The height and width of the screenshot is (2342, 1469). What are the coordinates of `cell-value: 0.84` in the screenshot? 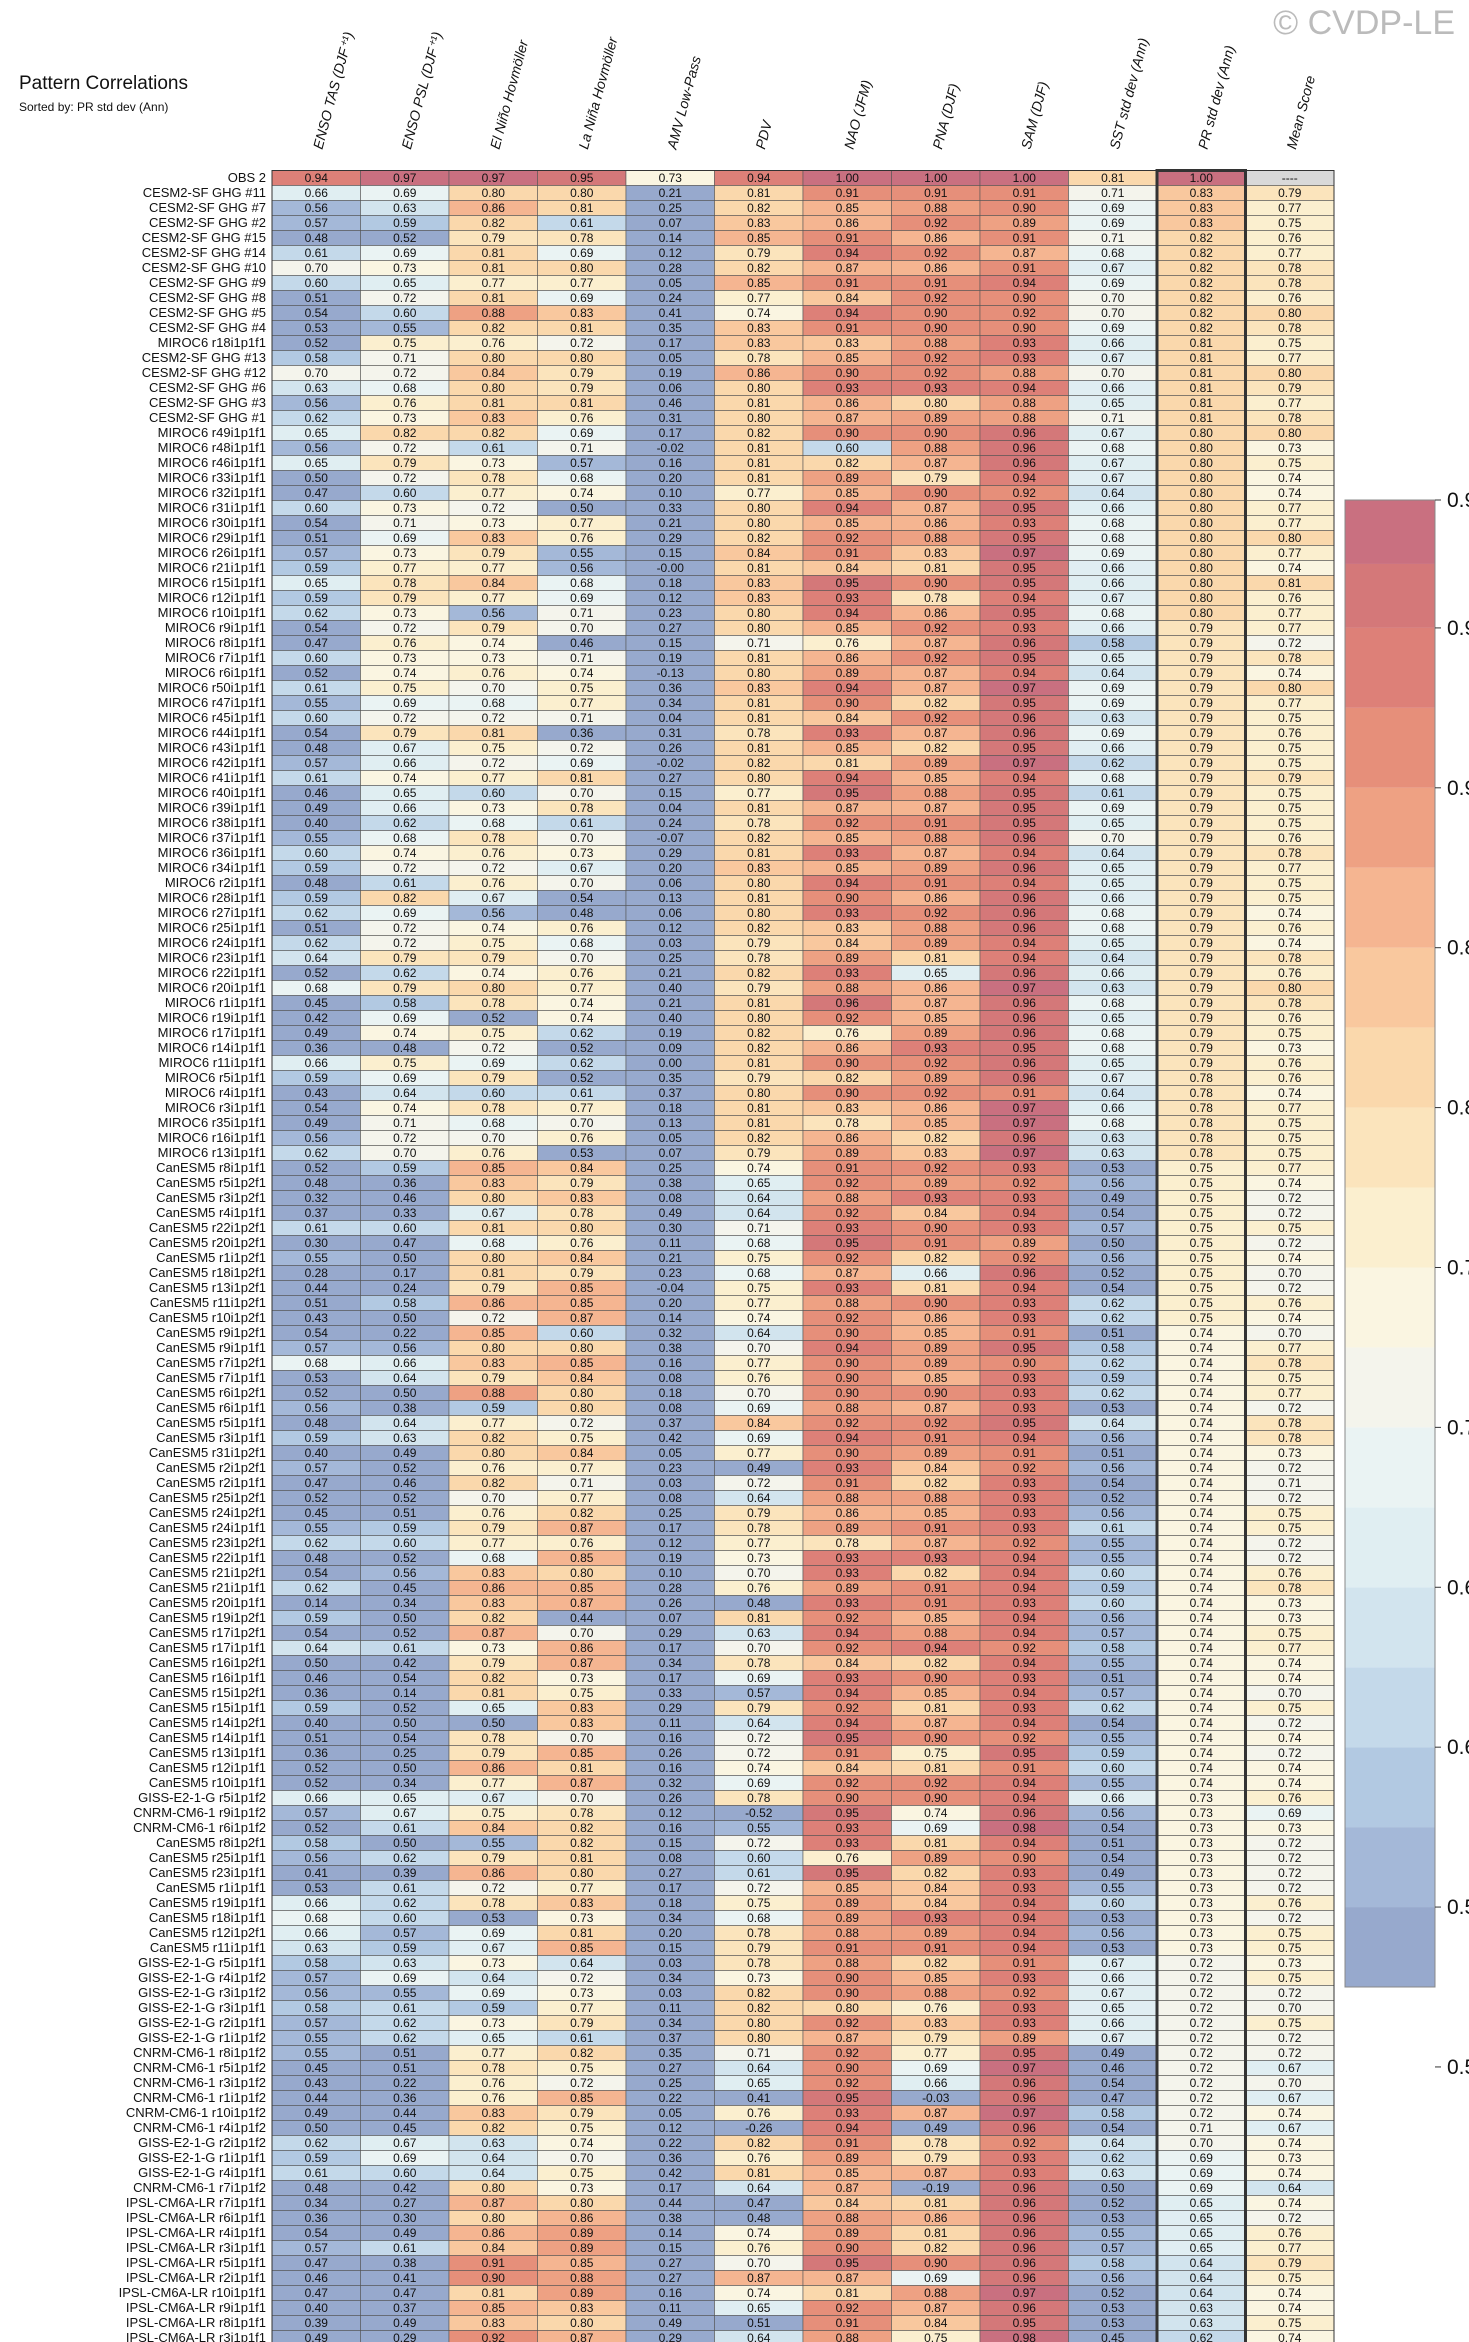 It's located at (848, 718).